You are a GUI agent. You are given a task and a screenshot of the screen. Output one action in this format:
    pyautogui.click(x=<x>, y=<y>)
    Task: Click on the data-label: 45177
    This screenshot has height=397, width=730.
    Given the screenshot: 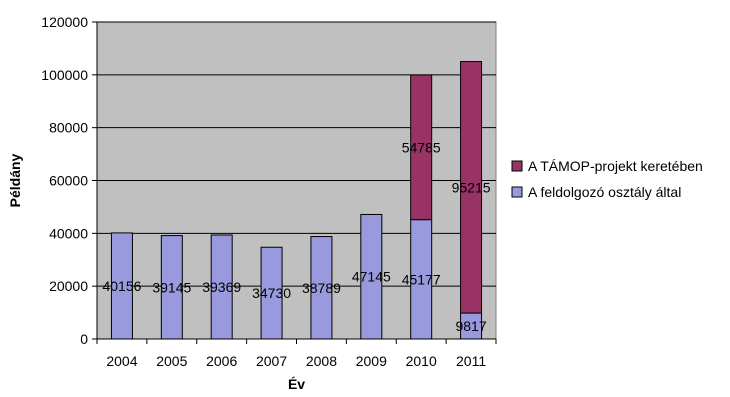 What is the action you would take?
    pyautogui.click(x=421, y=279)
    